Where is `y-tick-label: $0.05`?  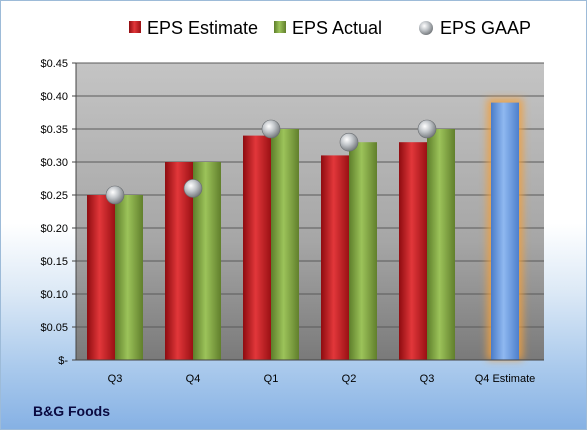 y-tick-label: $0.05 is located at coordinates (54, 328).